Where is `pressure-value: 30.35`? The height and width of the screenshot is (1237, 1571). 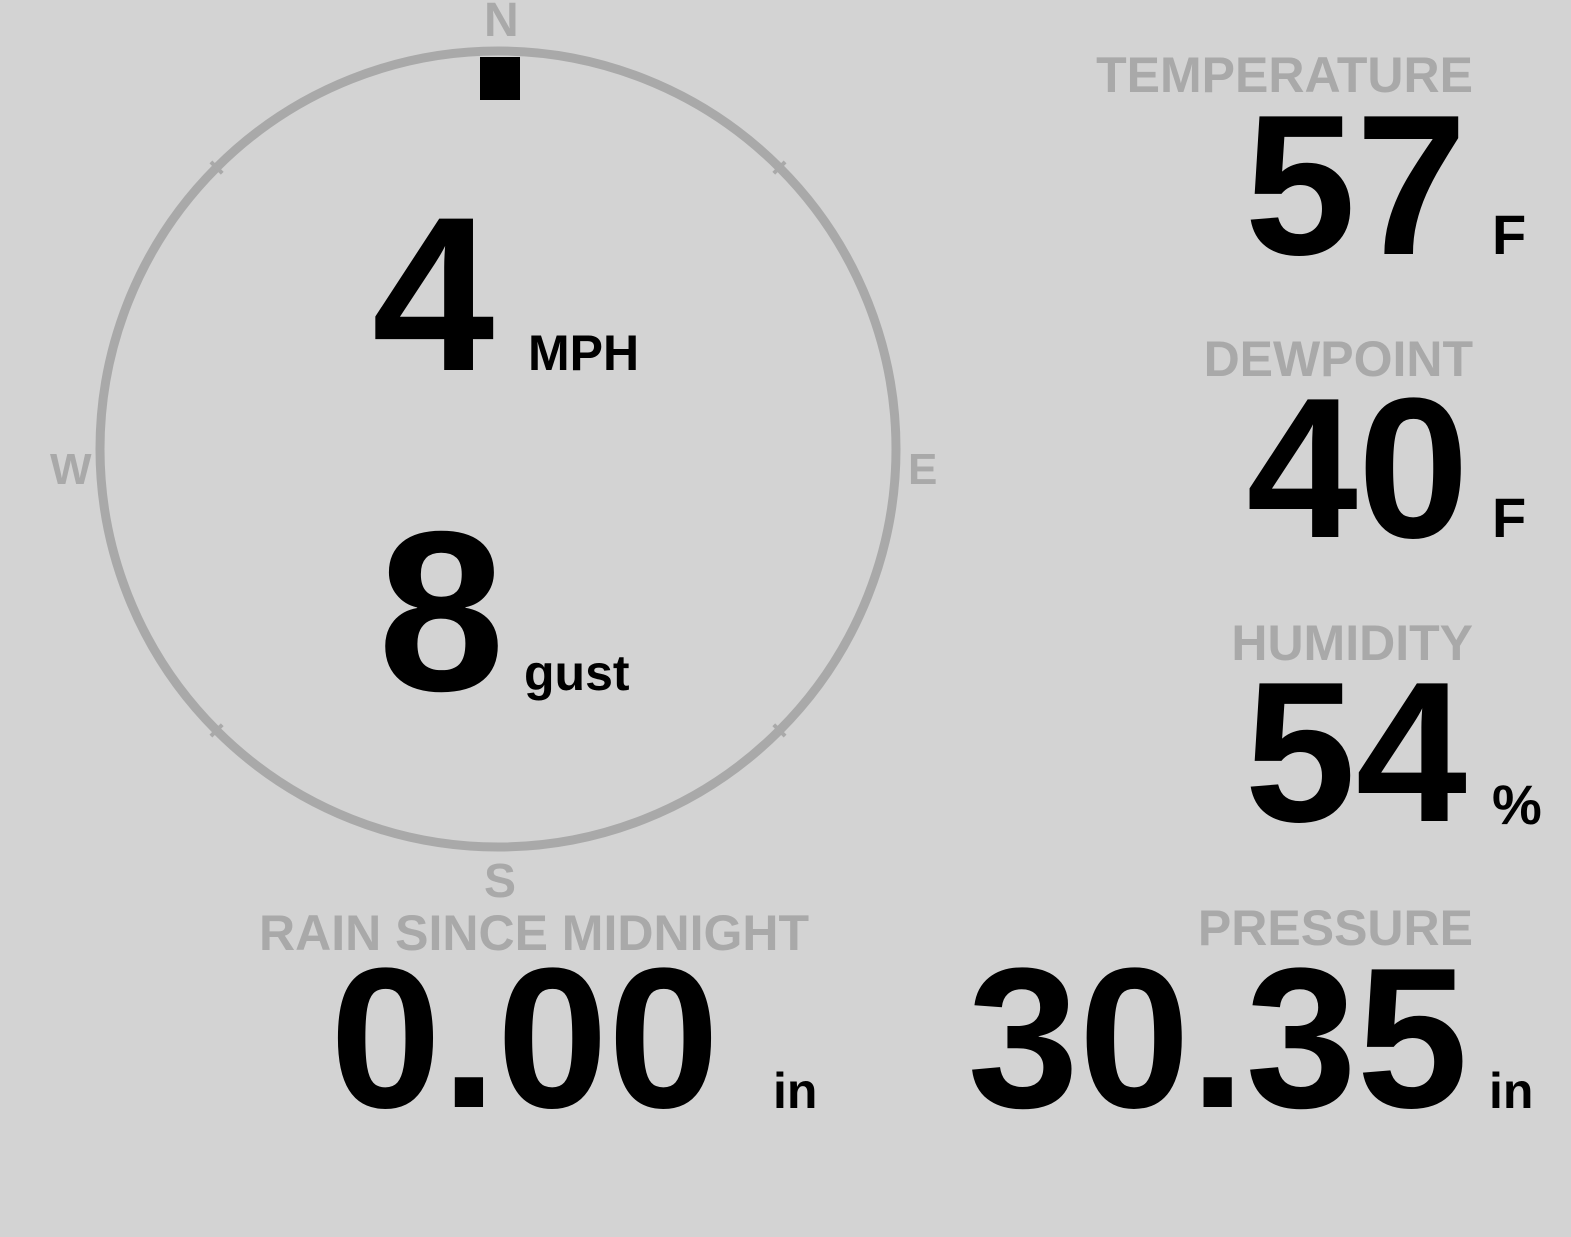 pressure-value: 30.35 is located at coordinates (1218, 1038).